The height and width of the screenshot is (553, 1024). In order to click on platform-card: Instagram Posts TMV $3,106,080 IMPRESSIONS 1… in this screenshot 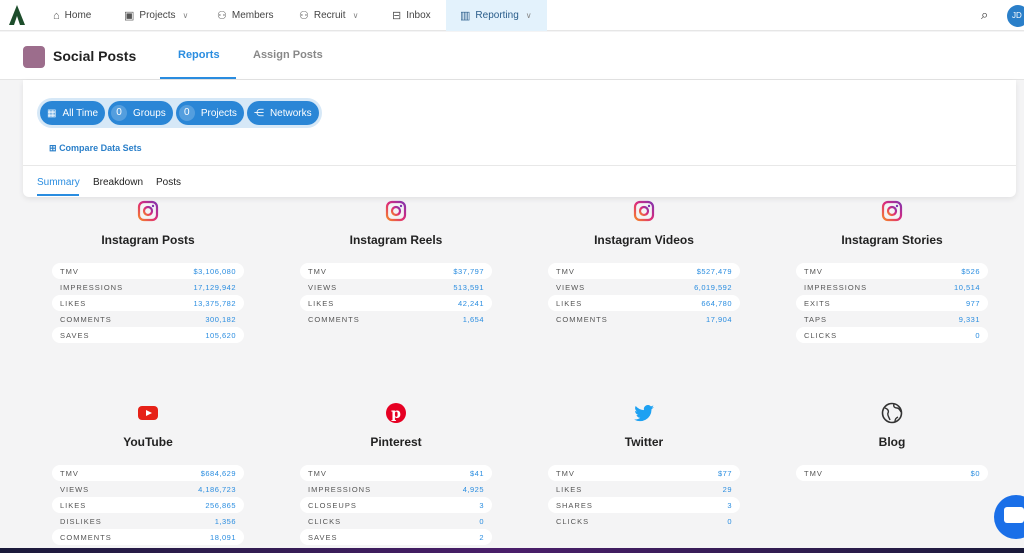, I will do `click(148, 271)`.